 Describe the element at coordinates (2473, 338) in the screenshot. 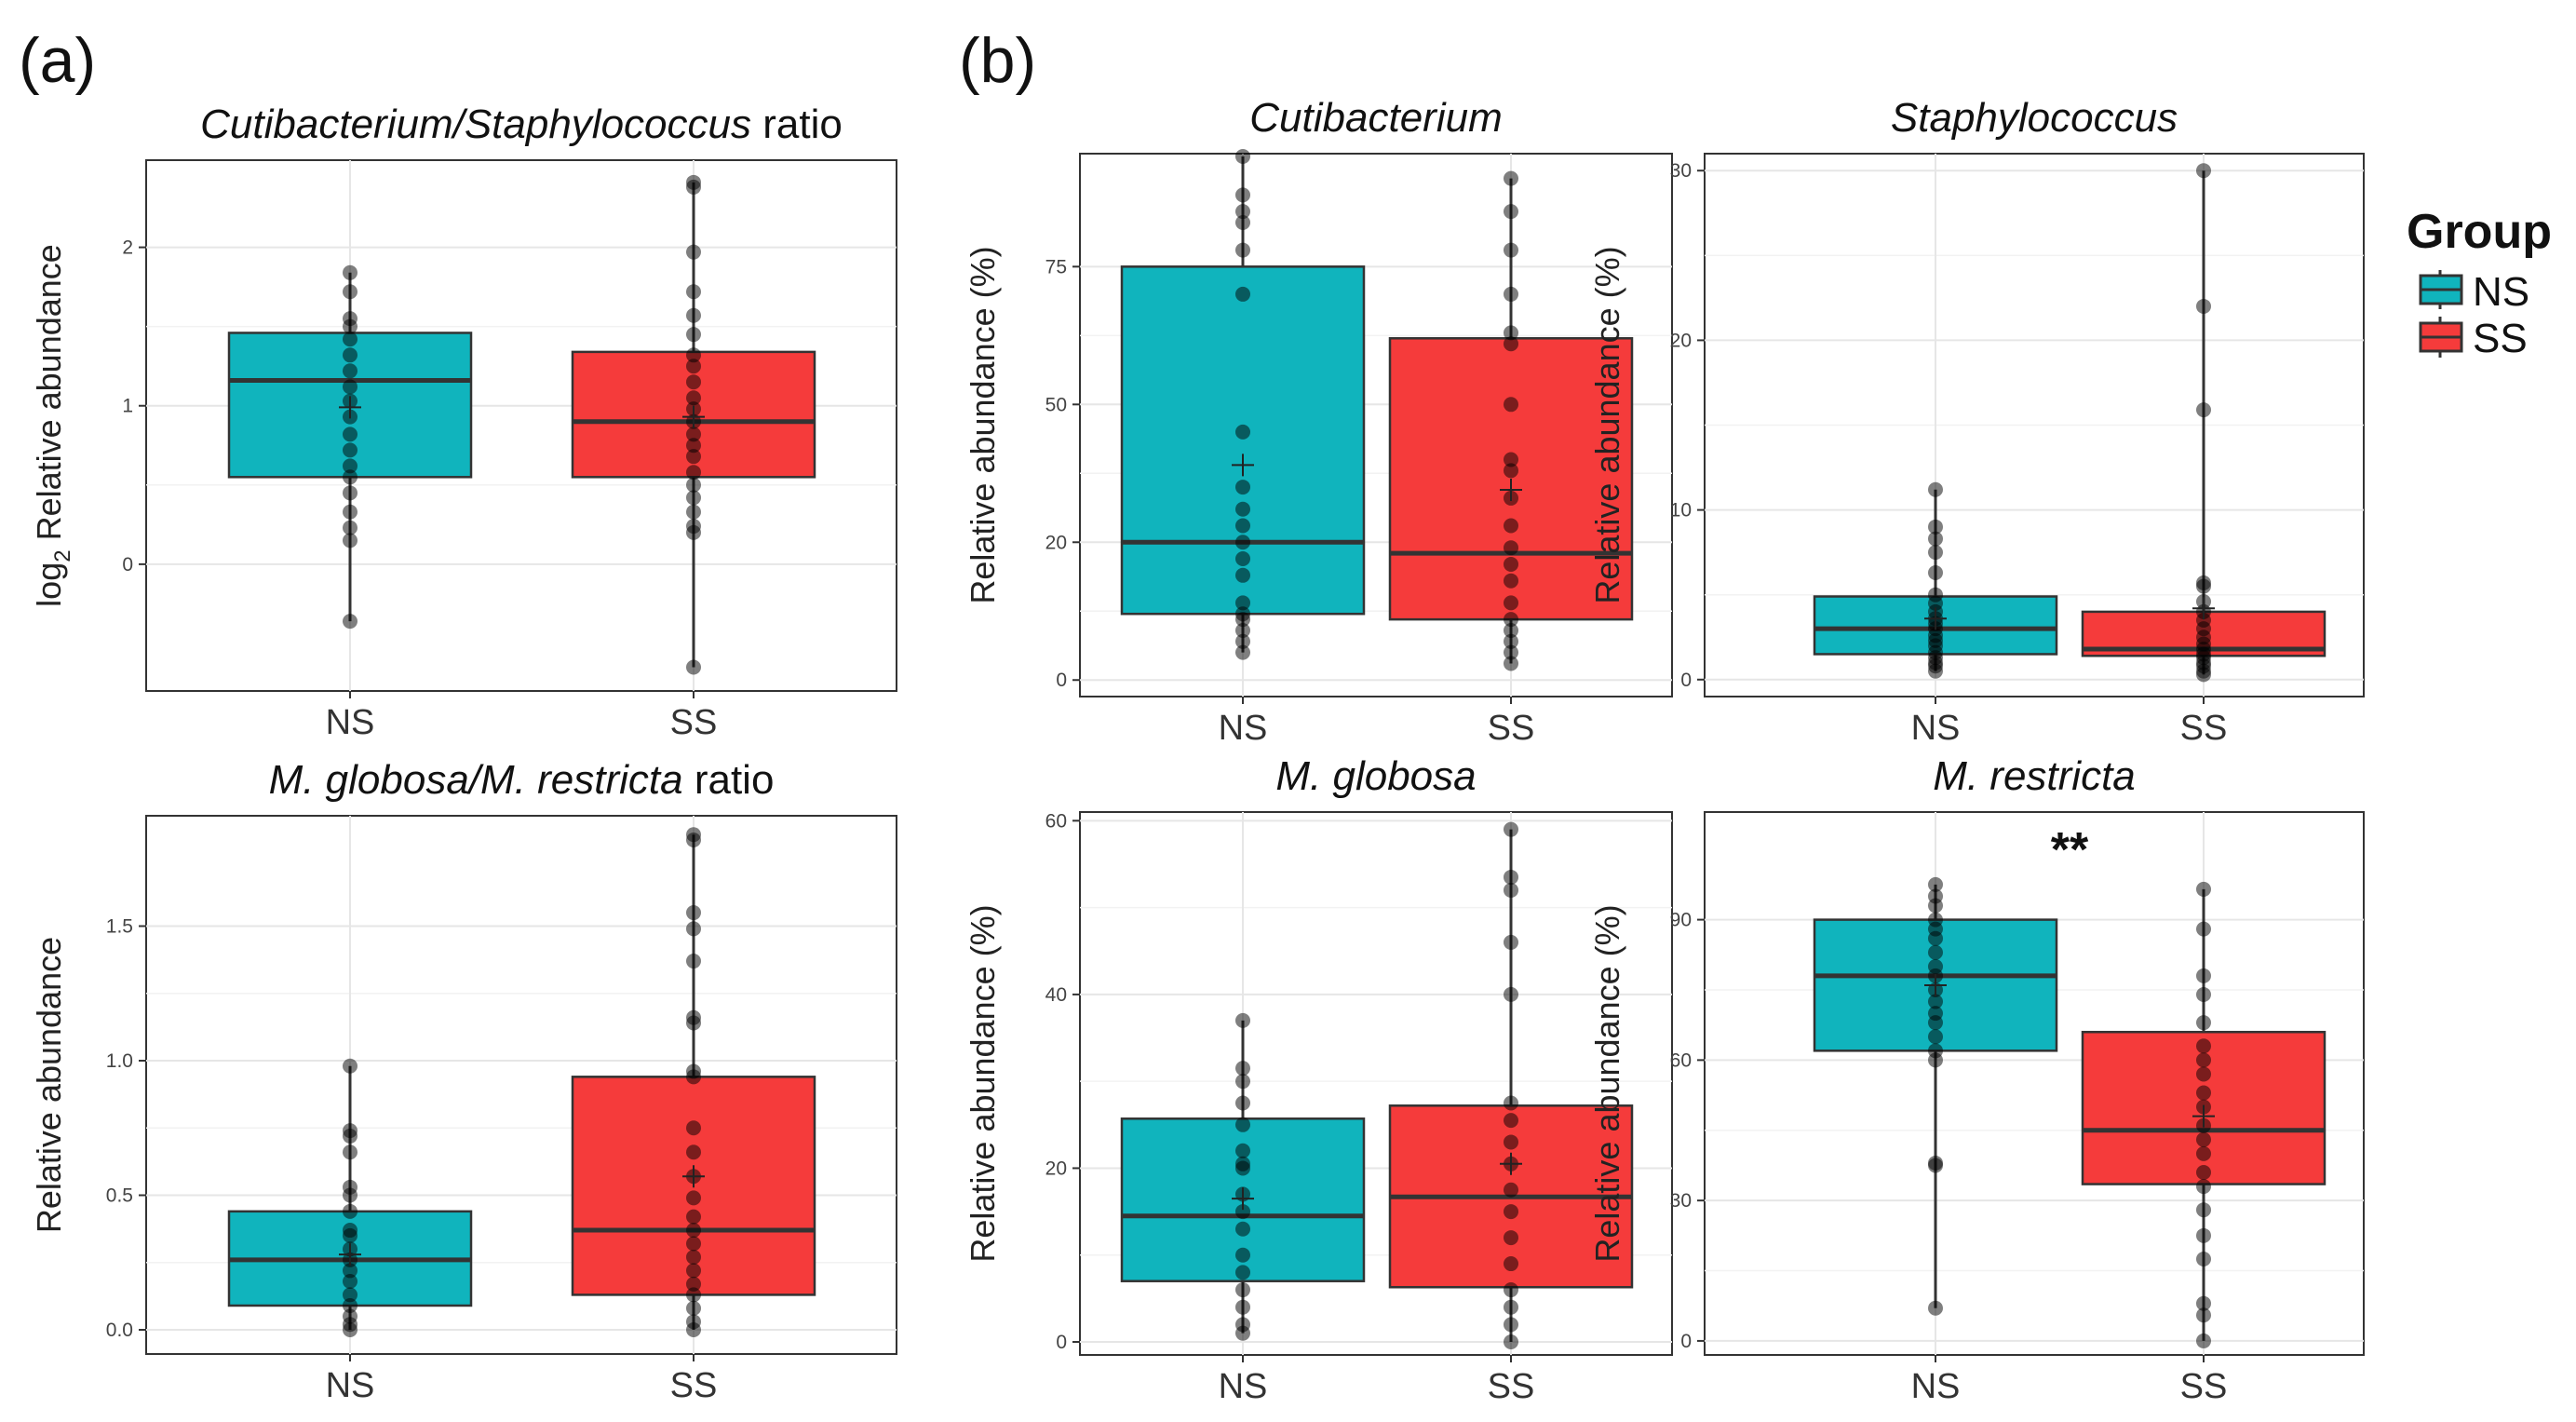

I see `legend-item-ss: SS` at that location.